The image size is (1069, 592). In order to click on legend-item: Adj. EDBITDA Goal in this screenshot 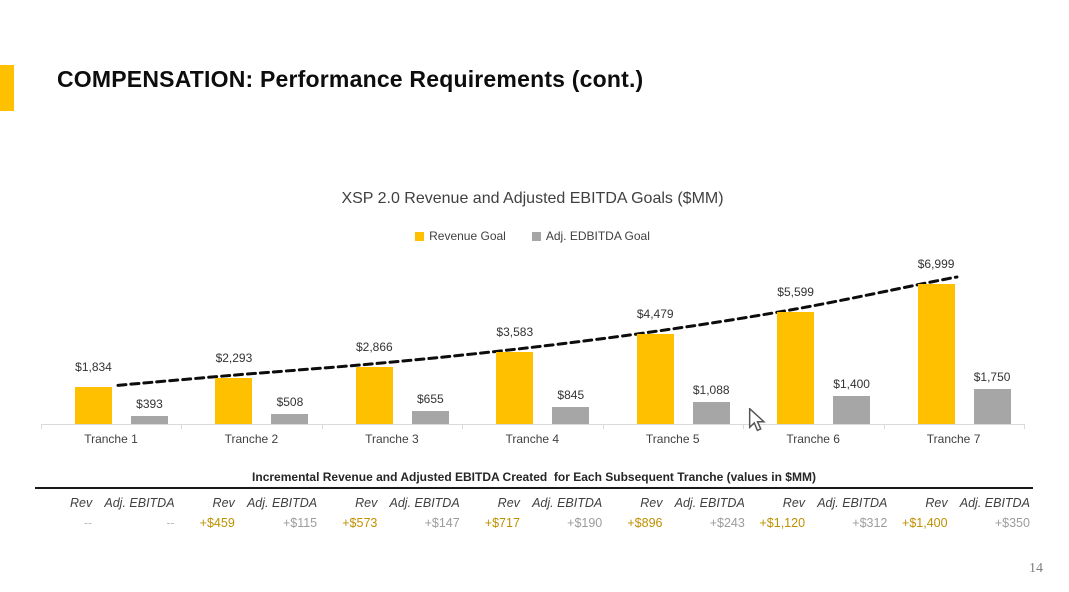, I will do `click(590, 236)`.